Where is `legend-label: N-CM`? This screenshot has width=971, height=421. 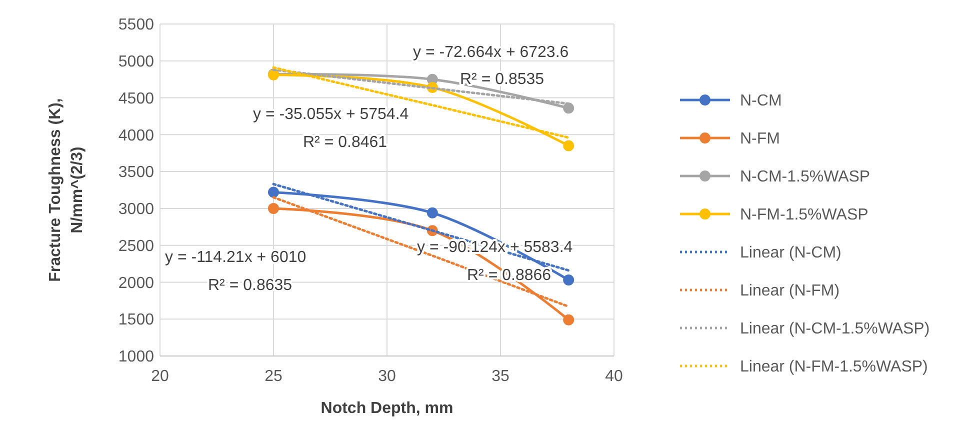 legend-label: N-CM is located at coordinates (761, 101).